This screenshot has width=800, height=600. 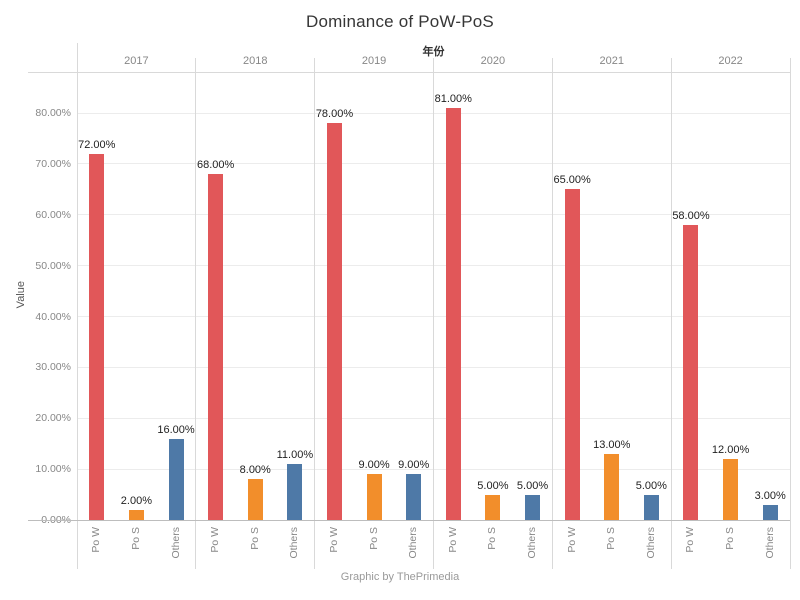 What do you see at coordinates (572, 180) in the screenshot?
I see `bar-value-label: 65.00%` at bounding box center [572, 180].